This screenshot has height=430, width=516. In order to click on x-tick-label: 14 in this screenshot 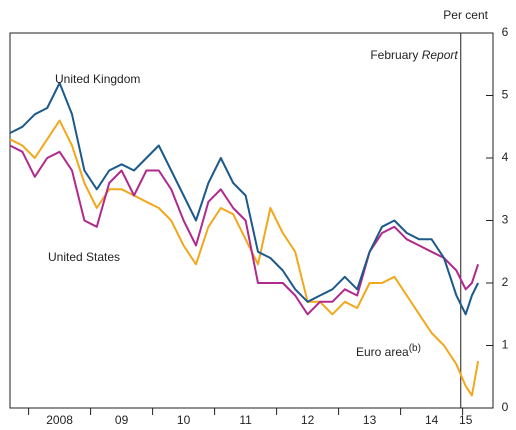, I will do `click(432, 420)`.